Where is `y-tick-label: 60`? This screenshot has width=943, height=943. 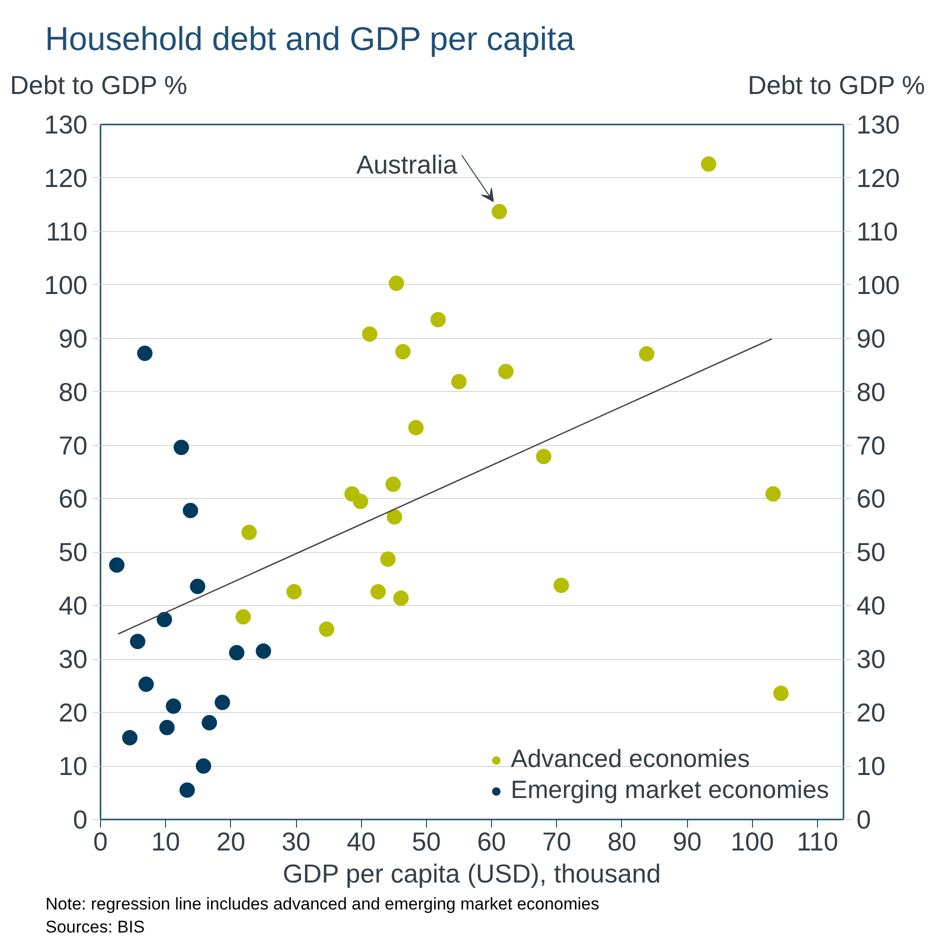 y-tick-label: 60 is located at coordinates (73, 499).